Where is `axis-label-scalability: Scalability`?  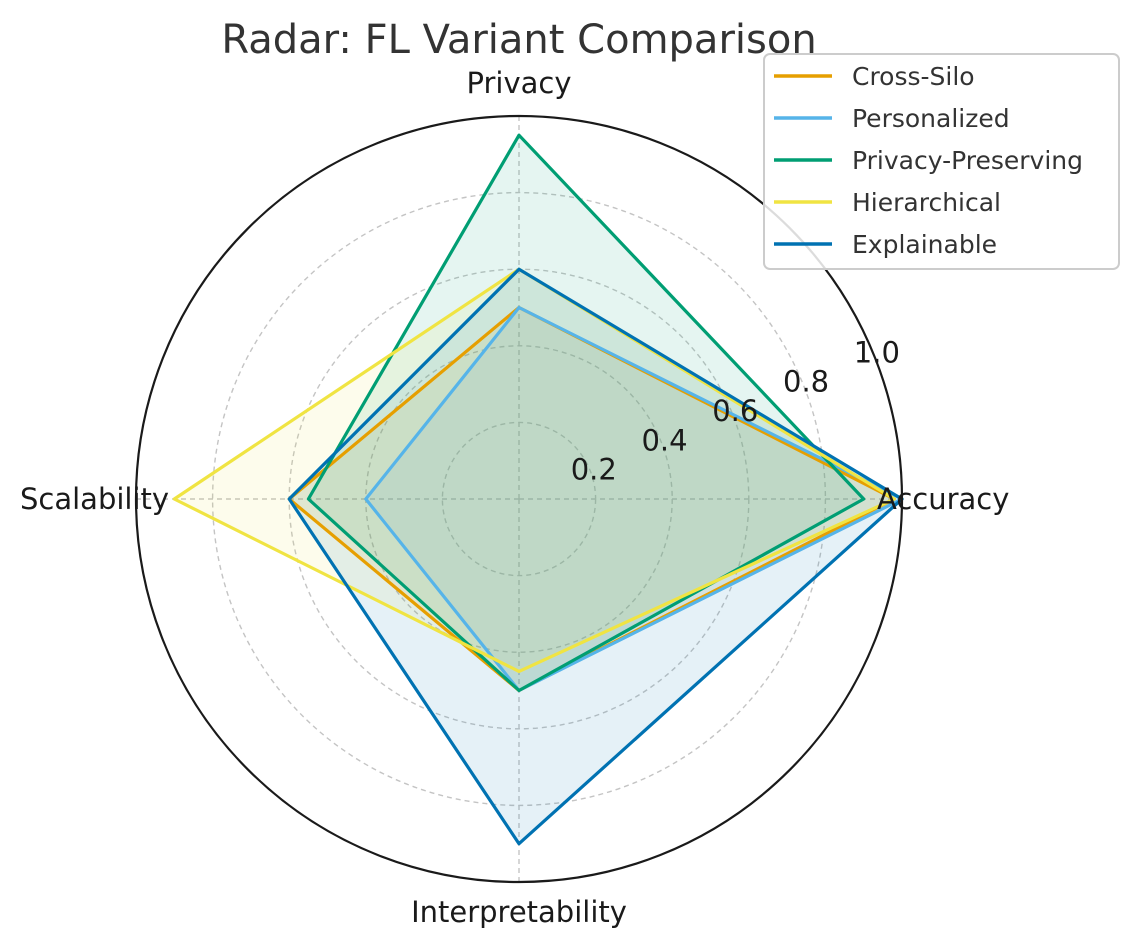
axis-label-scalability: Scalability is located at coordinates (94, 499).